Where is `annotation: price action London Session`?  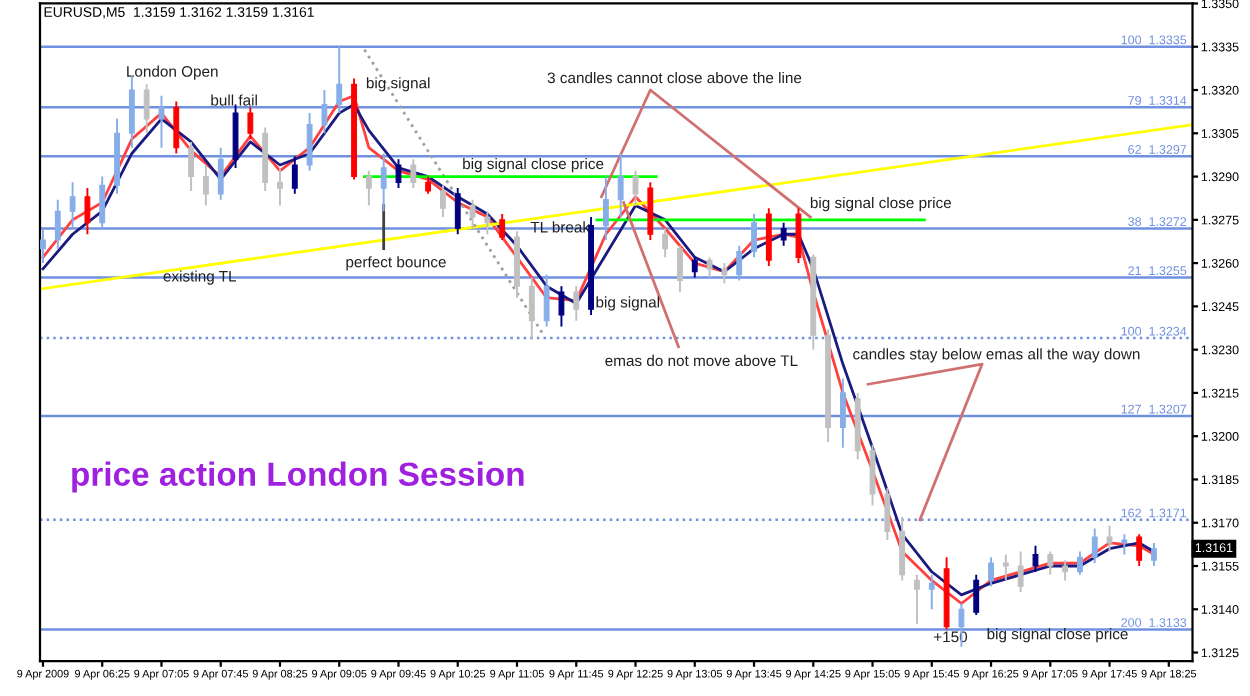
annotation: price action London Session is located at coordinates (298, 477).